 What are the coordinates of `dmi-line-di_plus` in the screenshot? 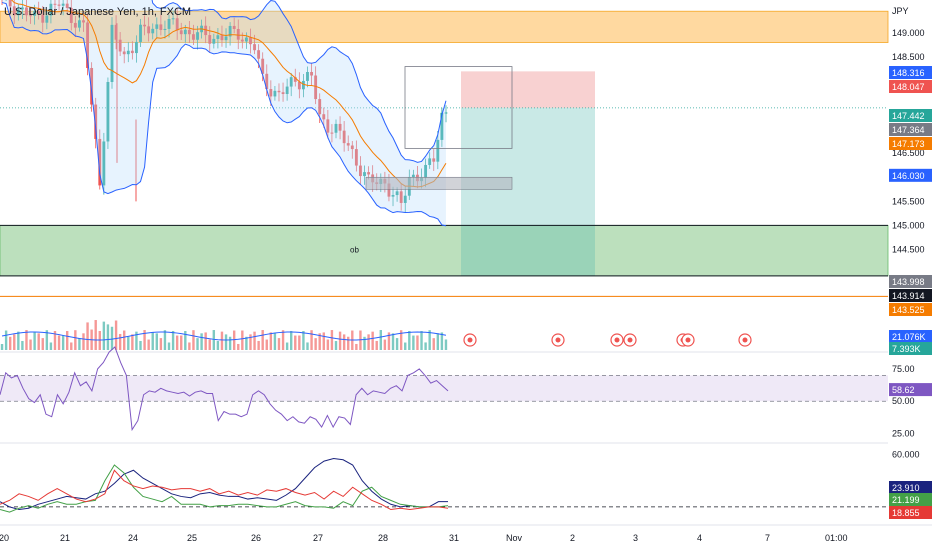 It's located at (224, 488).